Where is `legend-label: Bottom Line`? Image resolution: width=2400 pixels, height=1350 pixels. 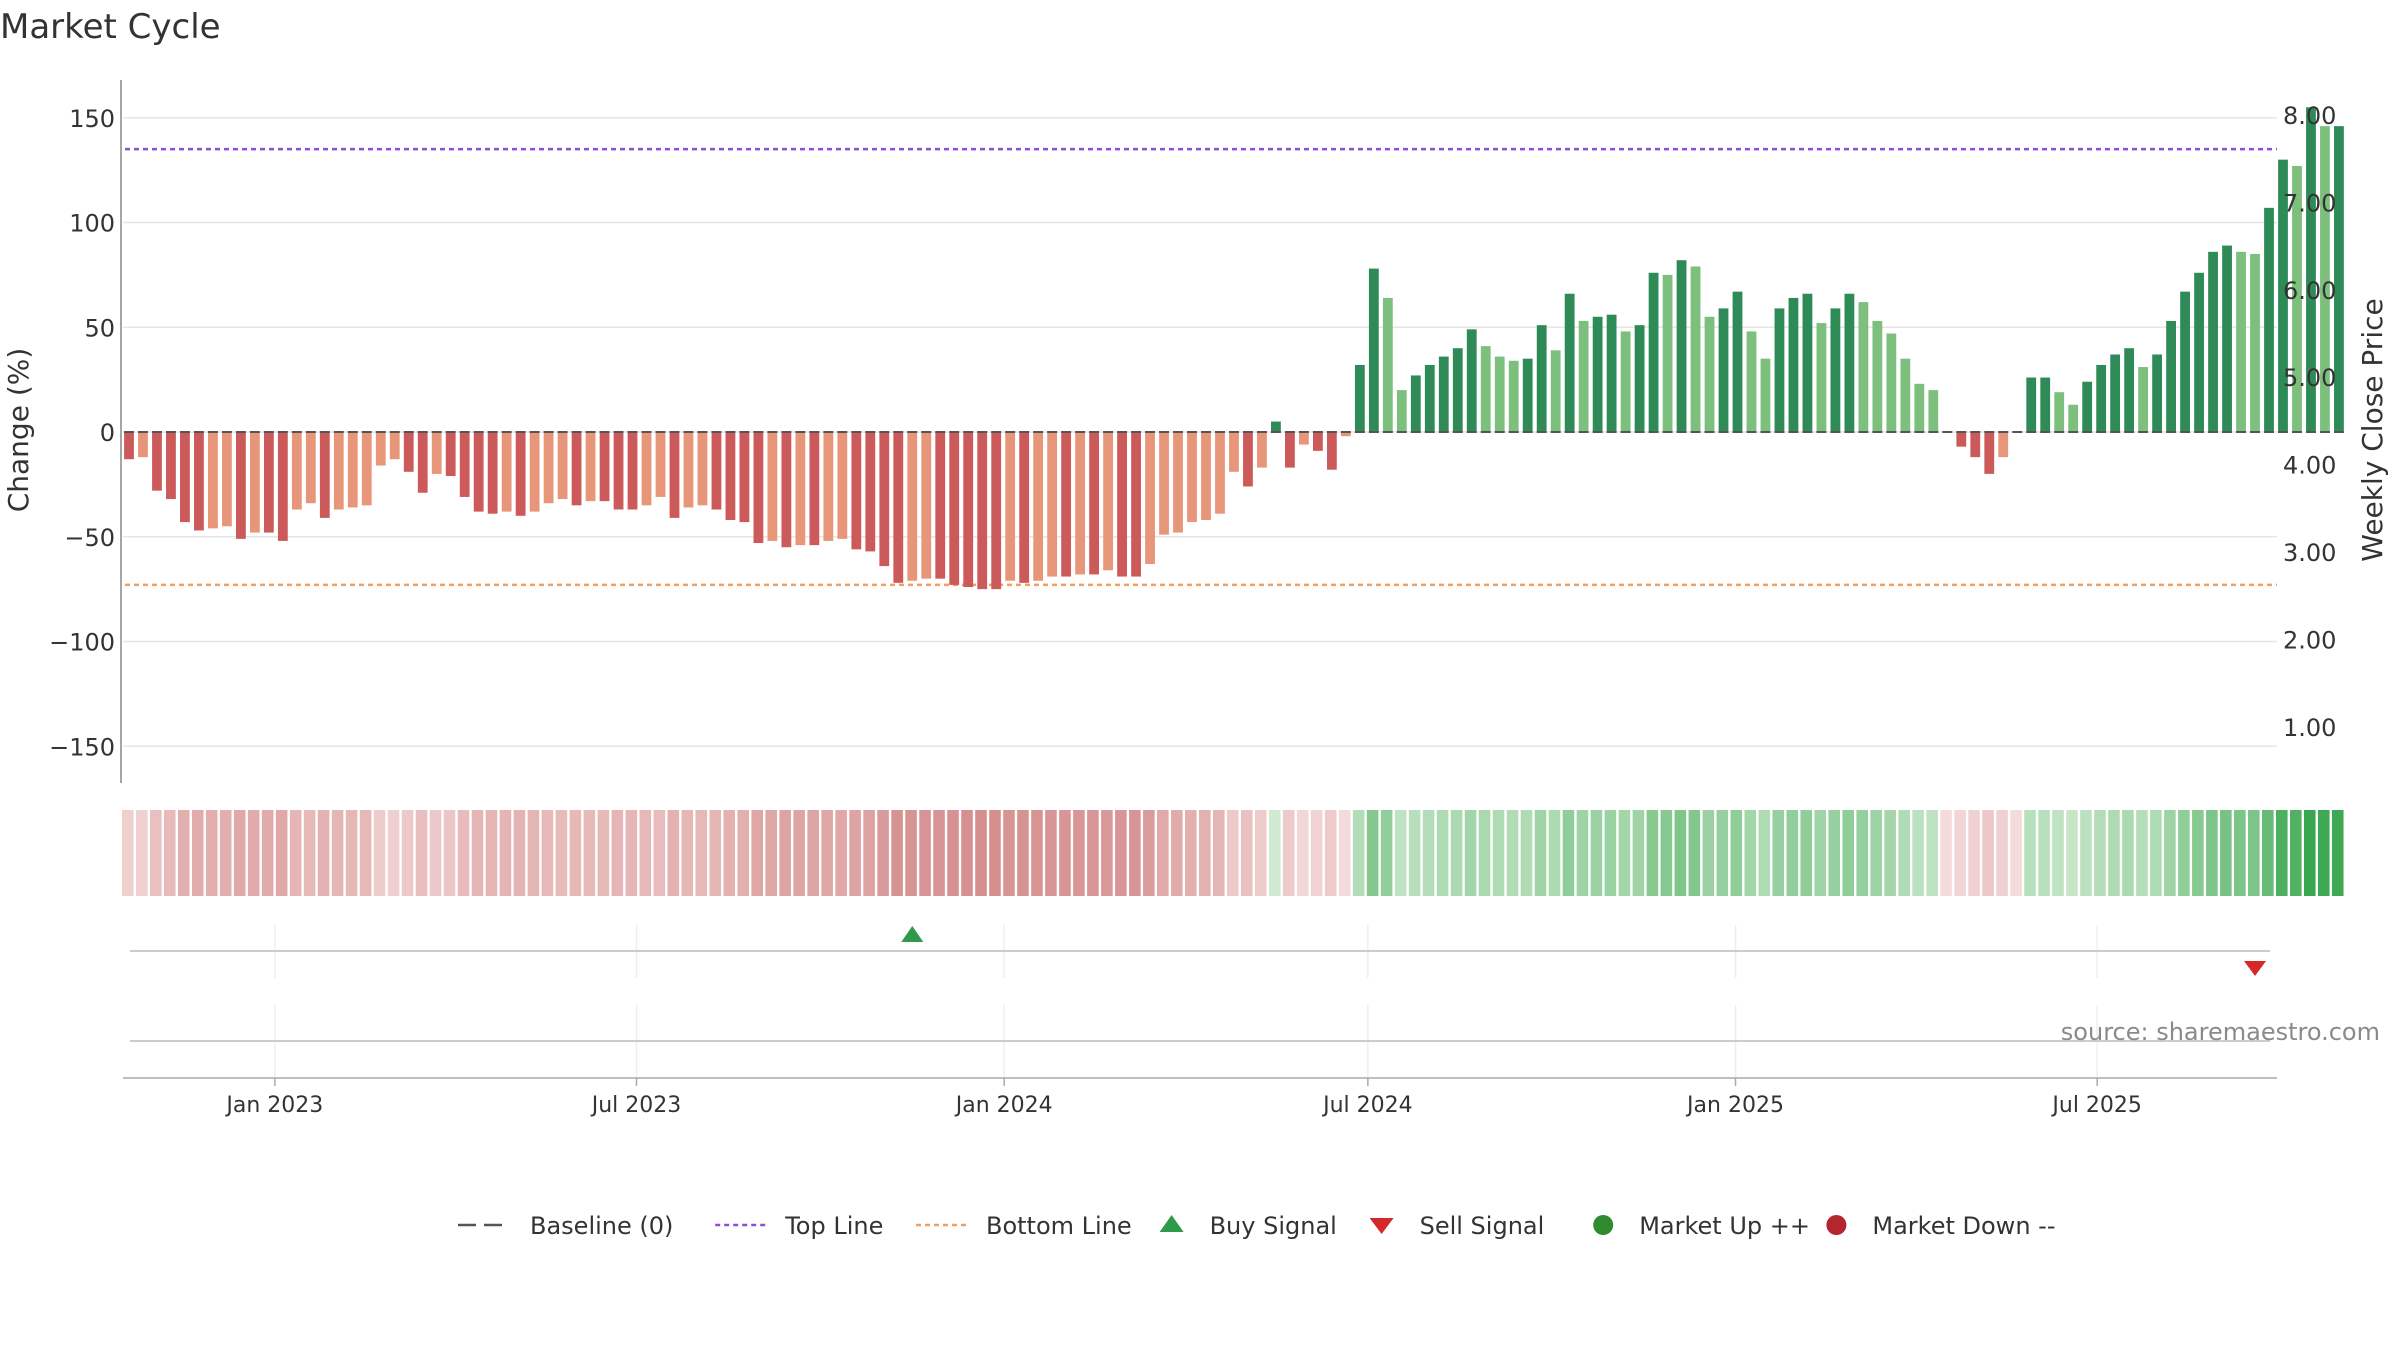
legend-label: Bottom Line is located at coordinates (1059, 1226).